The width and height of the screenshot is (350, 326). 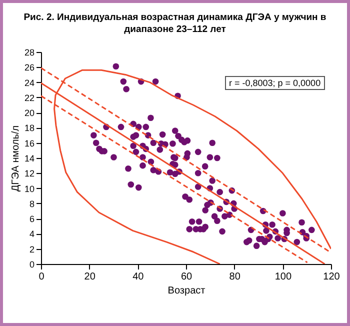 What do you see at coordinates (31, 234) in the screenshot?
I see `y-tick-label: 4` at bounding box center [31, 234].